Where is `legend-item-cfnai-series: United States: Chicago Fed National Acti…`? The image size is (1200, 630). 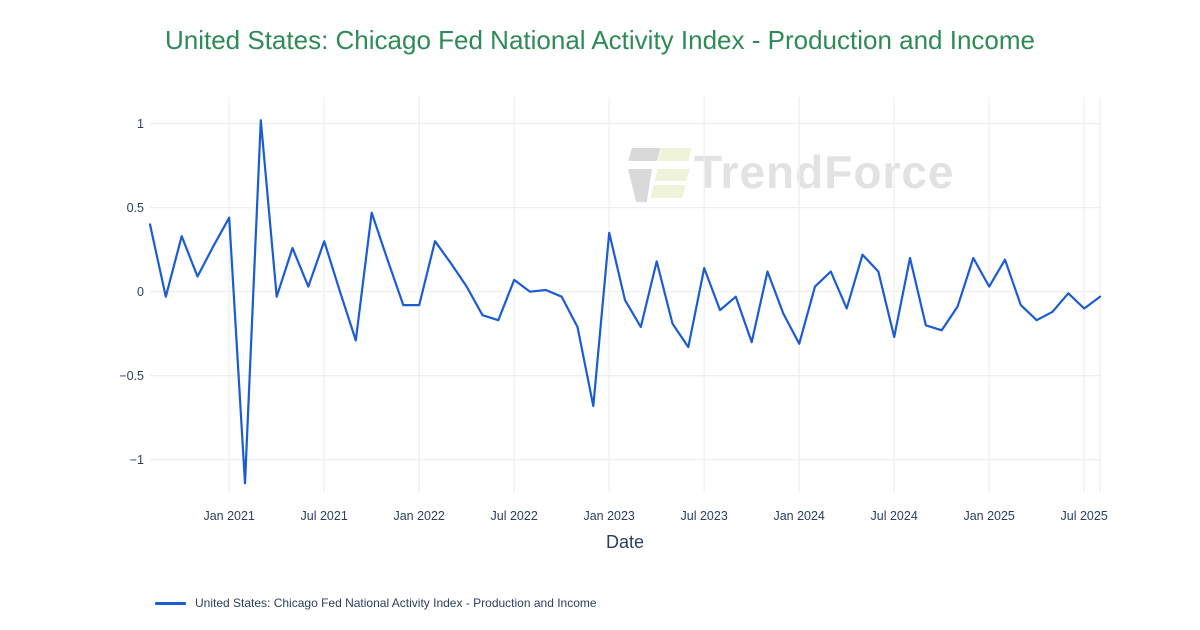
legend-item-cfnai-series: United States: Chicago Fed National Acti… is located at coordinates (376, 603).